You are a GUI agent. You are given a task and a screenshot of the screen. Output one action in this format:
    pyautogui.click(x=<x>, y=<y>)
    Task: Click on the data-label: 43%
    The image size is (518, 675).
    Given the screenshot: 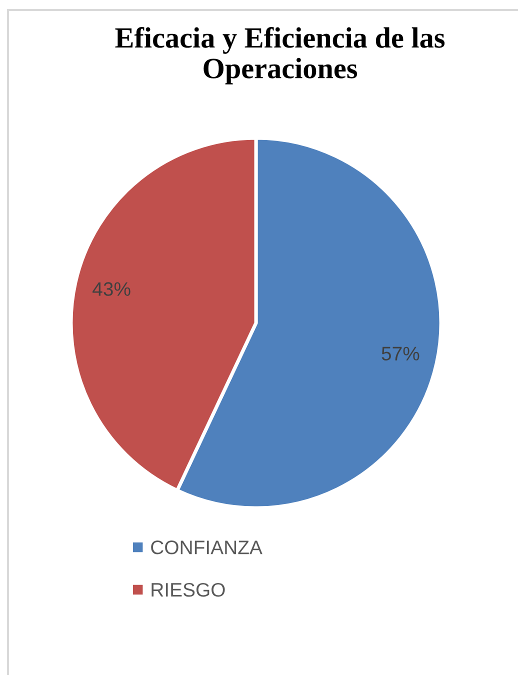 What is the action you would take?
    pyautogui.click(x=111, y=289)
    